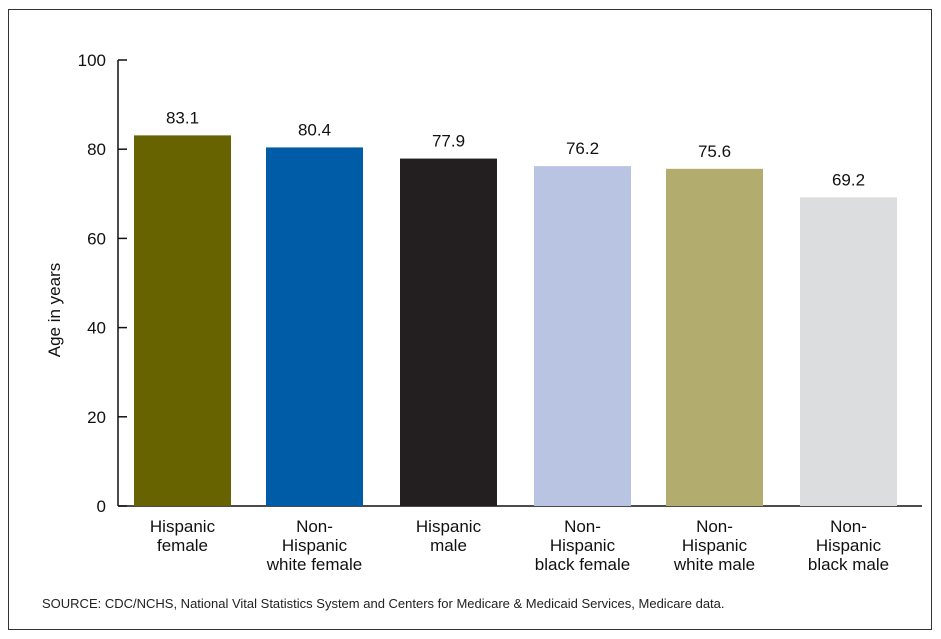 The height and width of the screenshot is (639, 941). Describe the element at coordinates (714, 151) in the screenshot. I see `bar-value-label: 75.6` at that location.